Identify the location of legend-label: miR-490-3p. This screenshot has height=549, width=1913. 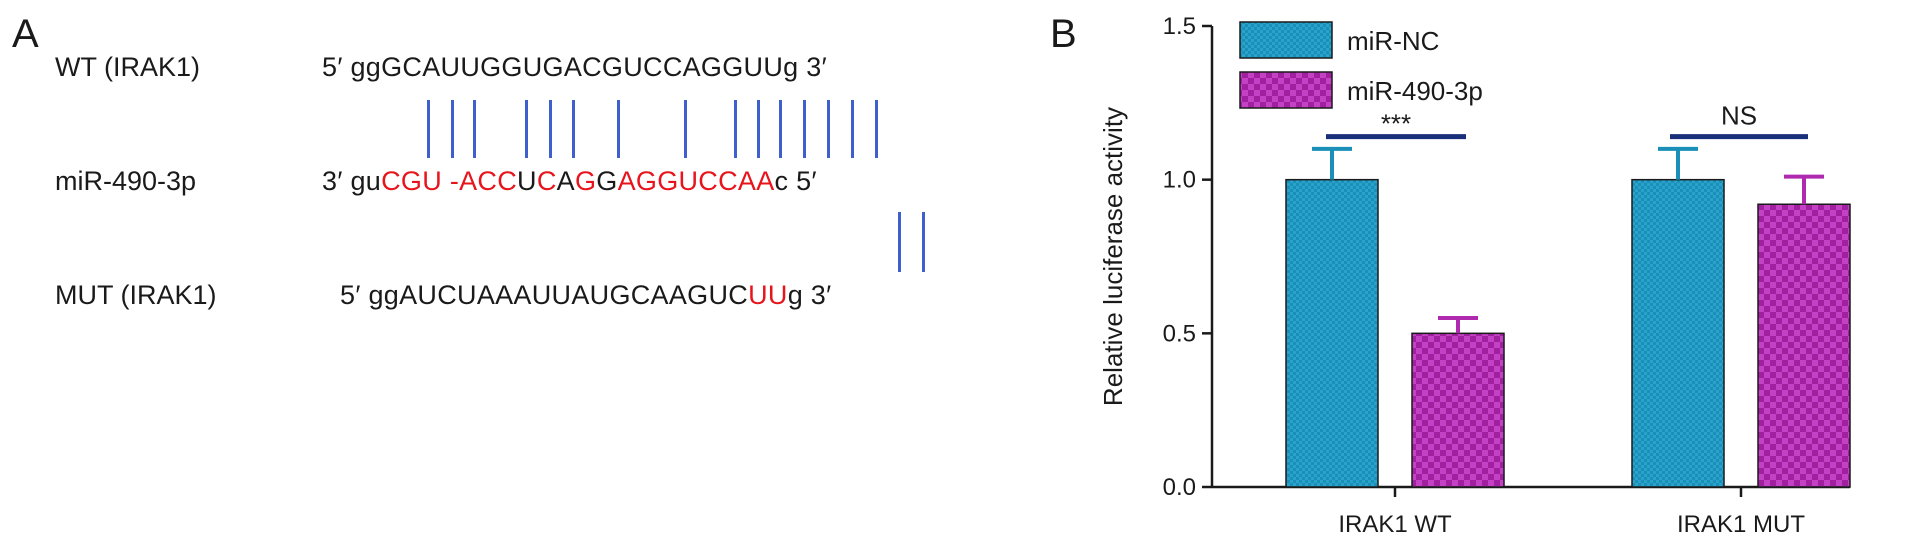
(1415, 91).